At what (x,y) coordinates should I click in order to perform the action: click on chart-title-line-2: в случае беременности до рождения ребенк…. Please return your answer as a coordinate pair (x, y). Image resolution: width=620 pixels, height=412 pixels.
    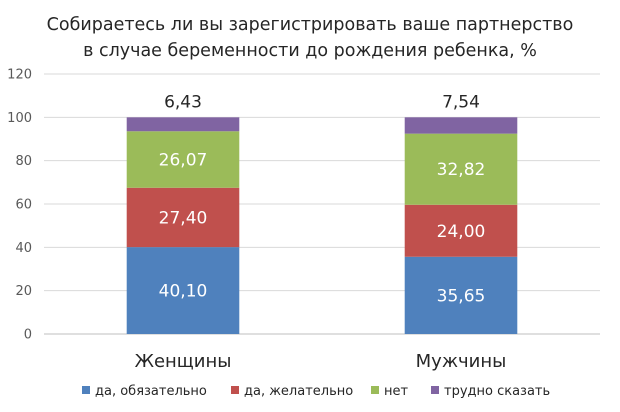
    Looking at the image, I should click on (310, 51).